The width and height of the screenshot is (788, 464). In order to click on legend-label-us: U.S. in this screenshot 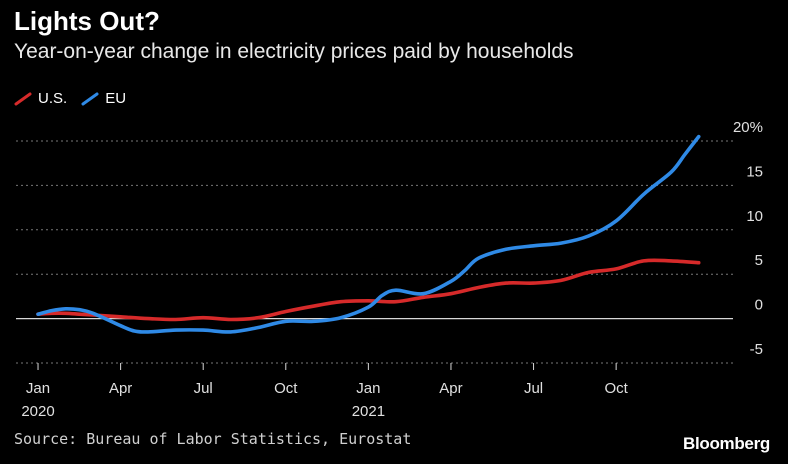, I will do `click(53, 98)`.